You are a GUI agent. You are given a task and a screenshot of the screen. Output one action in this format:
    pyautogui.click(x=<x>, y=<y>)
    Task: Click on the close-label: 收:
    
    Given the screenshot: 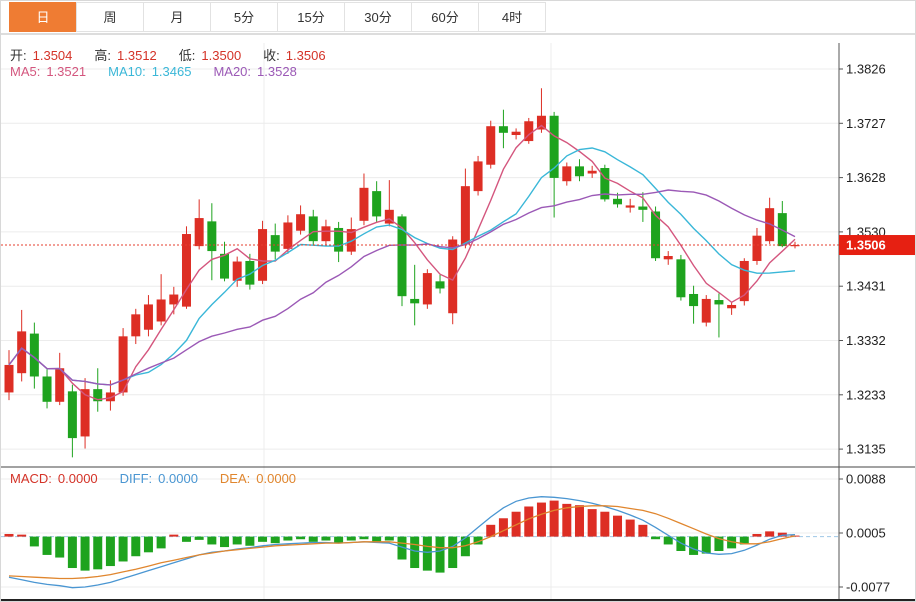 What is the action you would take?
    pyautogui.click(x=271, y=55)
    